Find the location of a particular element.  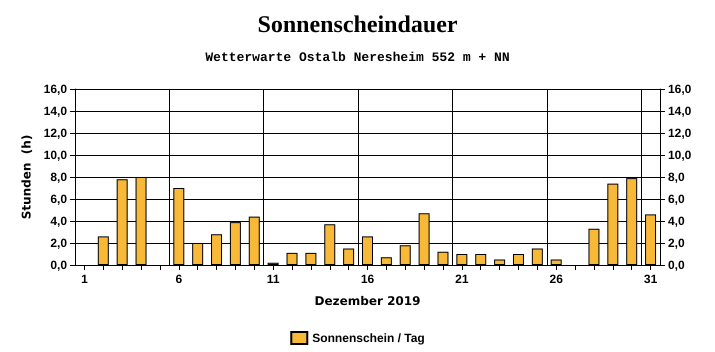

x-tick-label: 26 is located at coordinates (557, 279).